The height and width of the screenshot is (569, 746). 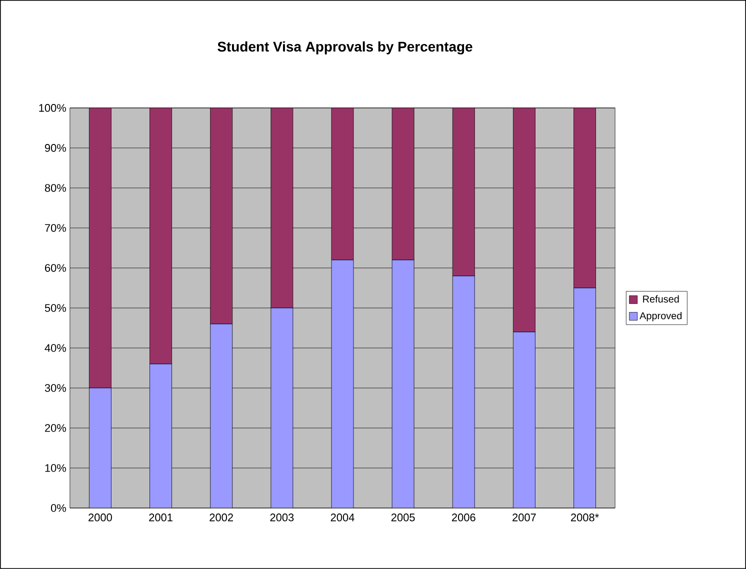 What do you see at coordinates (661, 299) in the screenshot?
I see `legend-label: Refused` at bounding box center [661, 299].